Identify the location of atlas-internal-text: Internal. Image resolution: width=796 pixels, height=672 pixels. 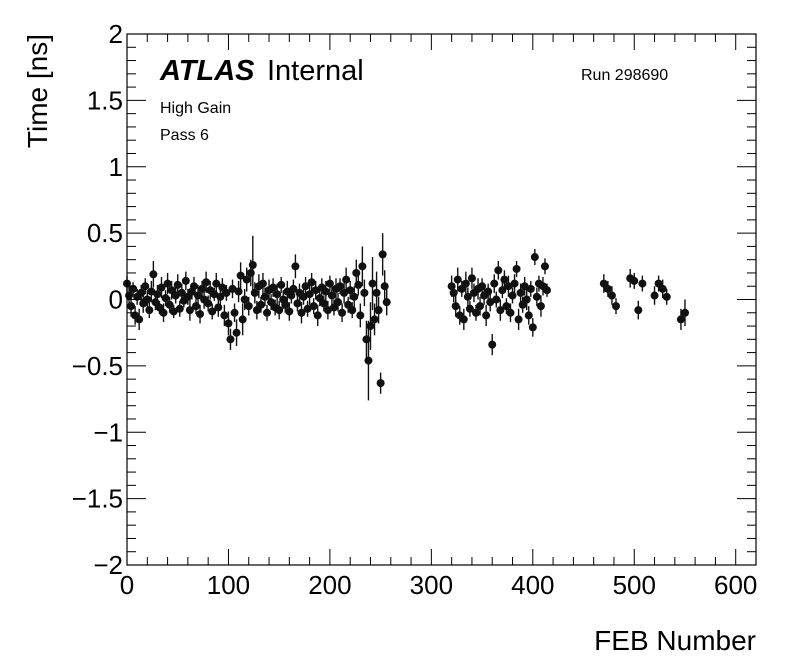
(315, 71).